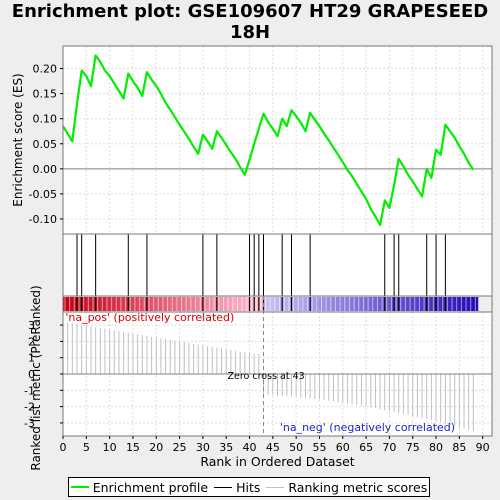 The height and width of the screenshot is (500, 500). I want to click on xtick-label: 20, so click(156, 447).